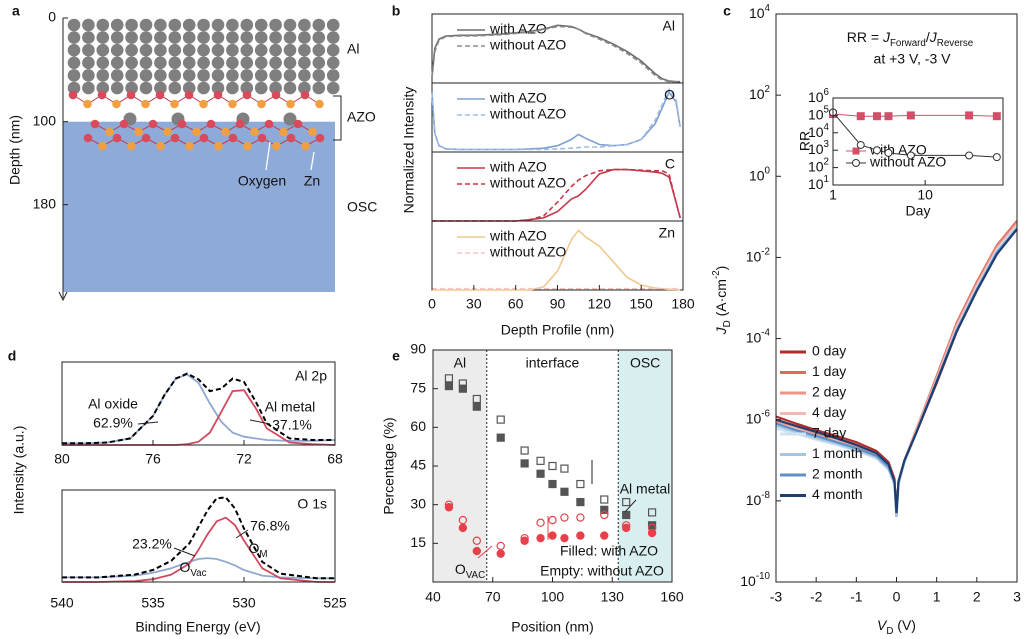 This screenshot has width=1024, height=639. What do you see at coordinates (819, 113) in the screenshot?
I see `y-tick-label: 105` at bounding box center [819, 113].